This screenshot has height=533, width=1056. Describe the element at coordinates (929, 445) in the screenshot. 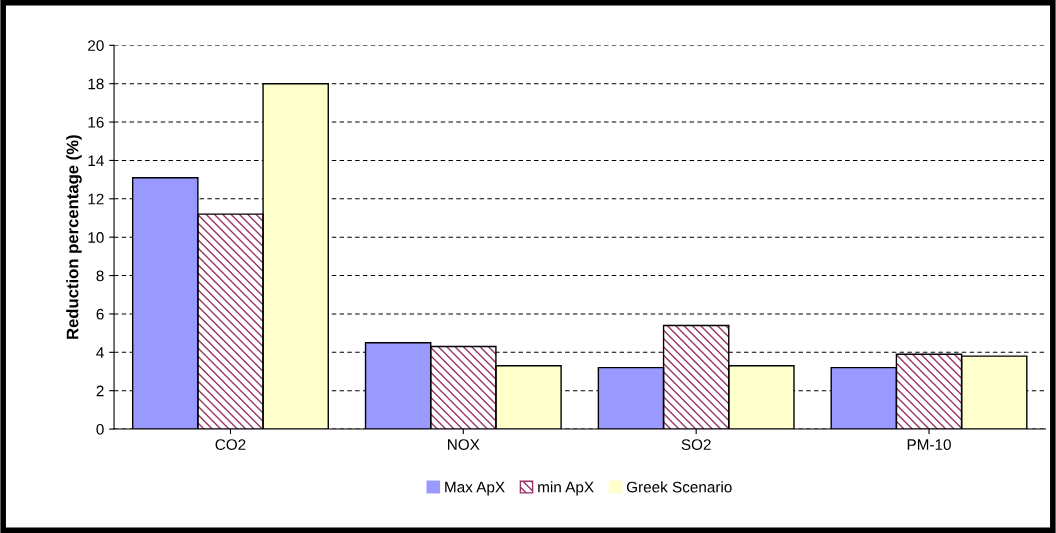

I see `x-tick-label: PM-10` at that location.